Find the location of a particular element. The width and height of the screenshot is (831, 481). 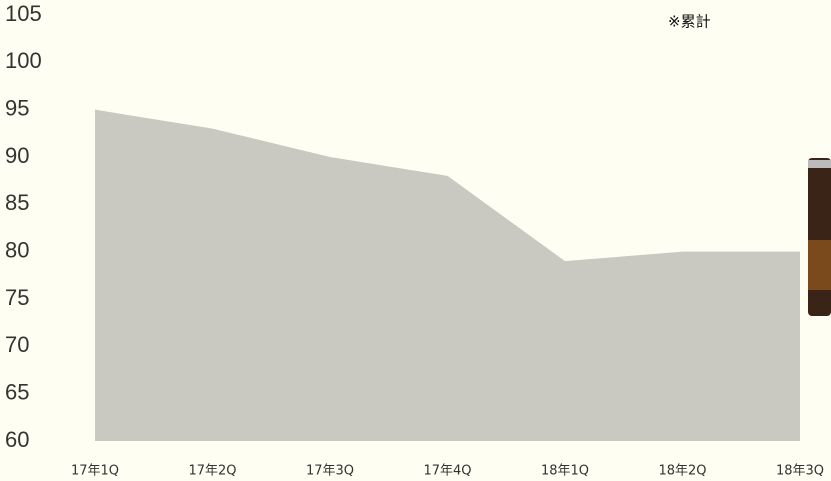

x-tick-label: 17年4Q is located at coordinates (447, 471).